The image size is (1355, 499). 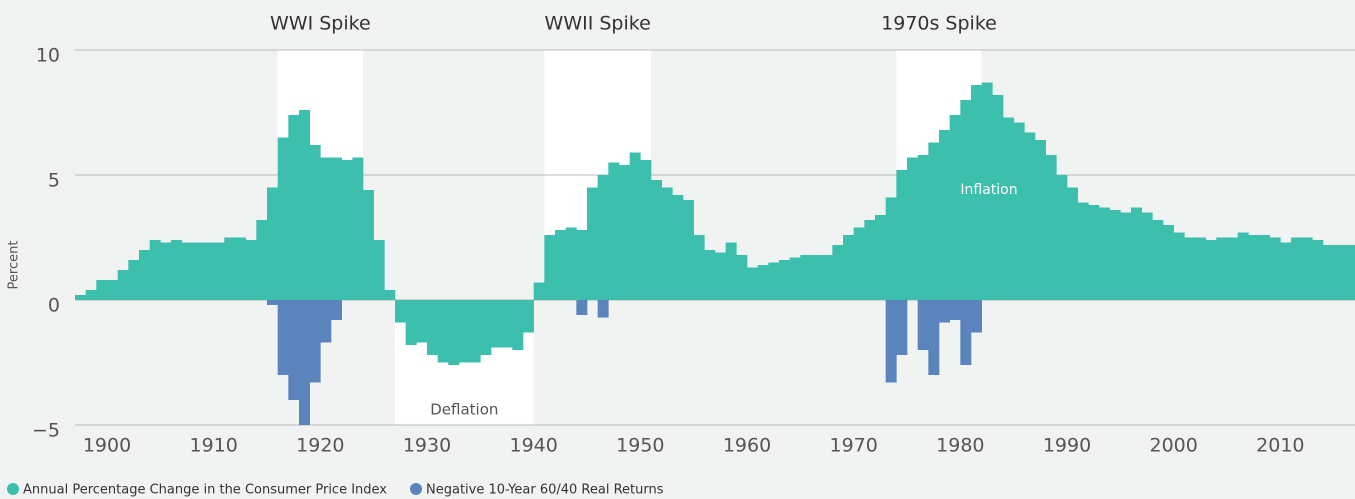 What do you see at coordinates (598, 24) in the screenshot?
I see `highlight-label: WWII Spike` at bounding box center [598, 24].